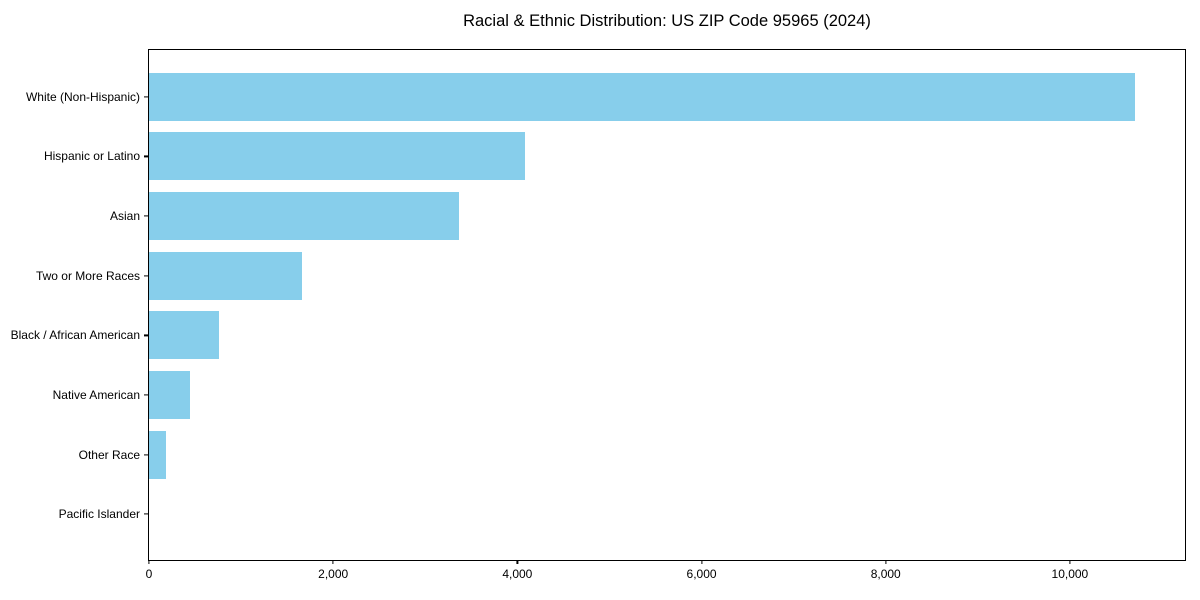 Image resolution: width=1200 pixels, height=600 pixels. I want to click on x-tick-label: 8,000, so click(885, 574).